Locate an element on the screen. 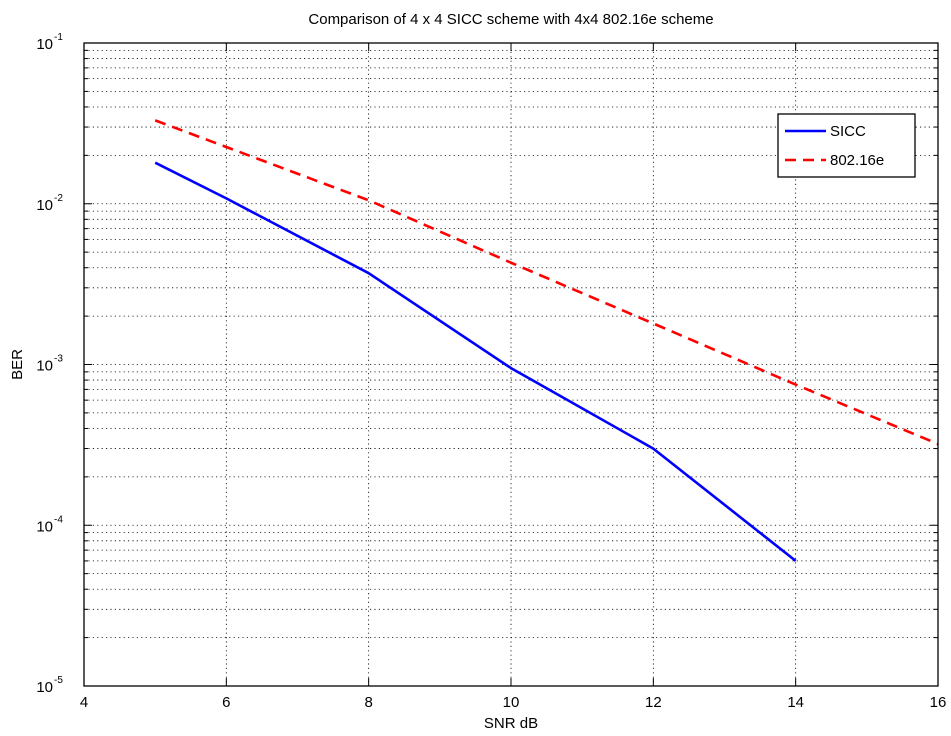  y-tick-exponent: -2 is located at coordinates (58, 198).